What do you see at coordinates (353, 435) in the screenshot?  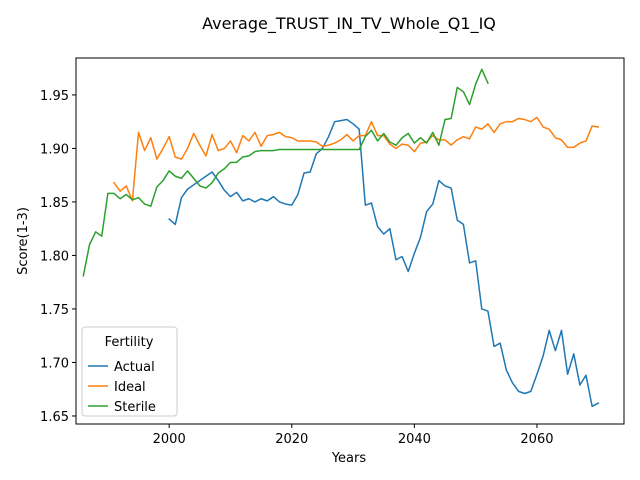 I see `x-axis: 2000 2020 2040 2060` at bounding box center [353, 435].